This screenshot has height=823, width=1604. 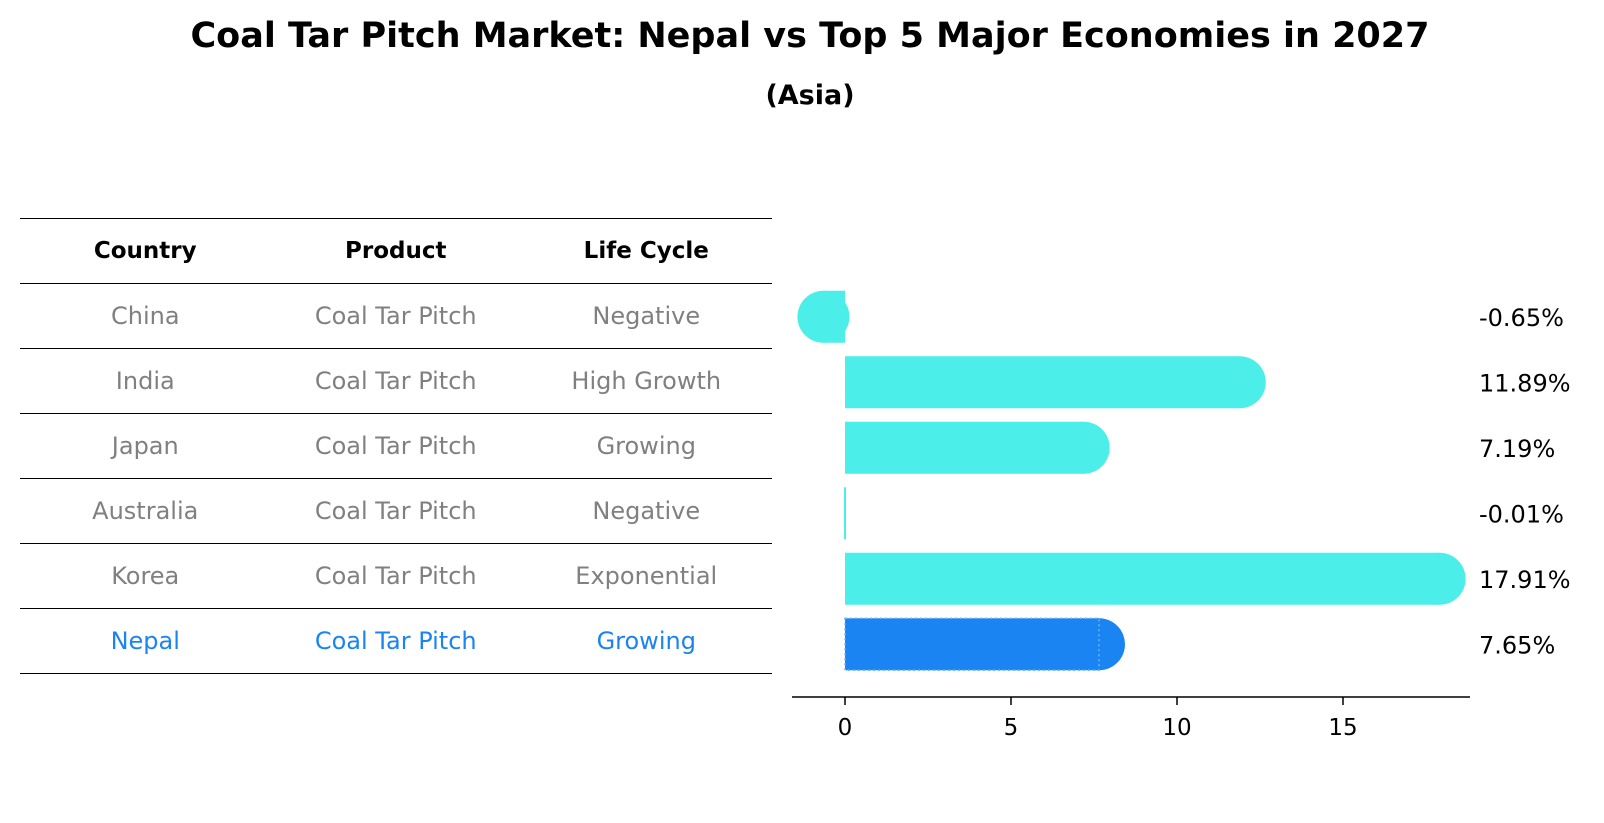 What do you see at coordinates (145, 576) in the screenshot?
I see `cell-country: Korea` at bounding box center [145, 576].